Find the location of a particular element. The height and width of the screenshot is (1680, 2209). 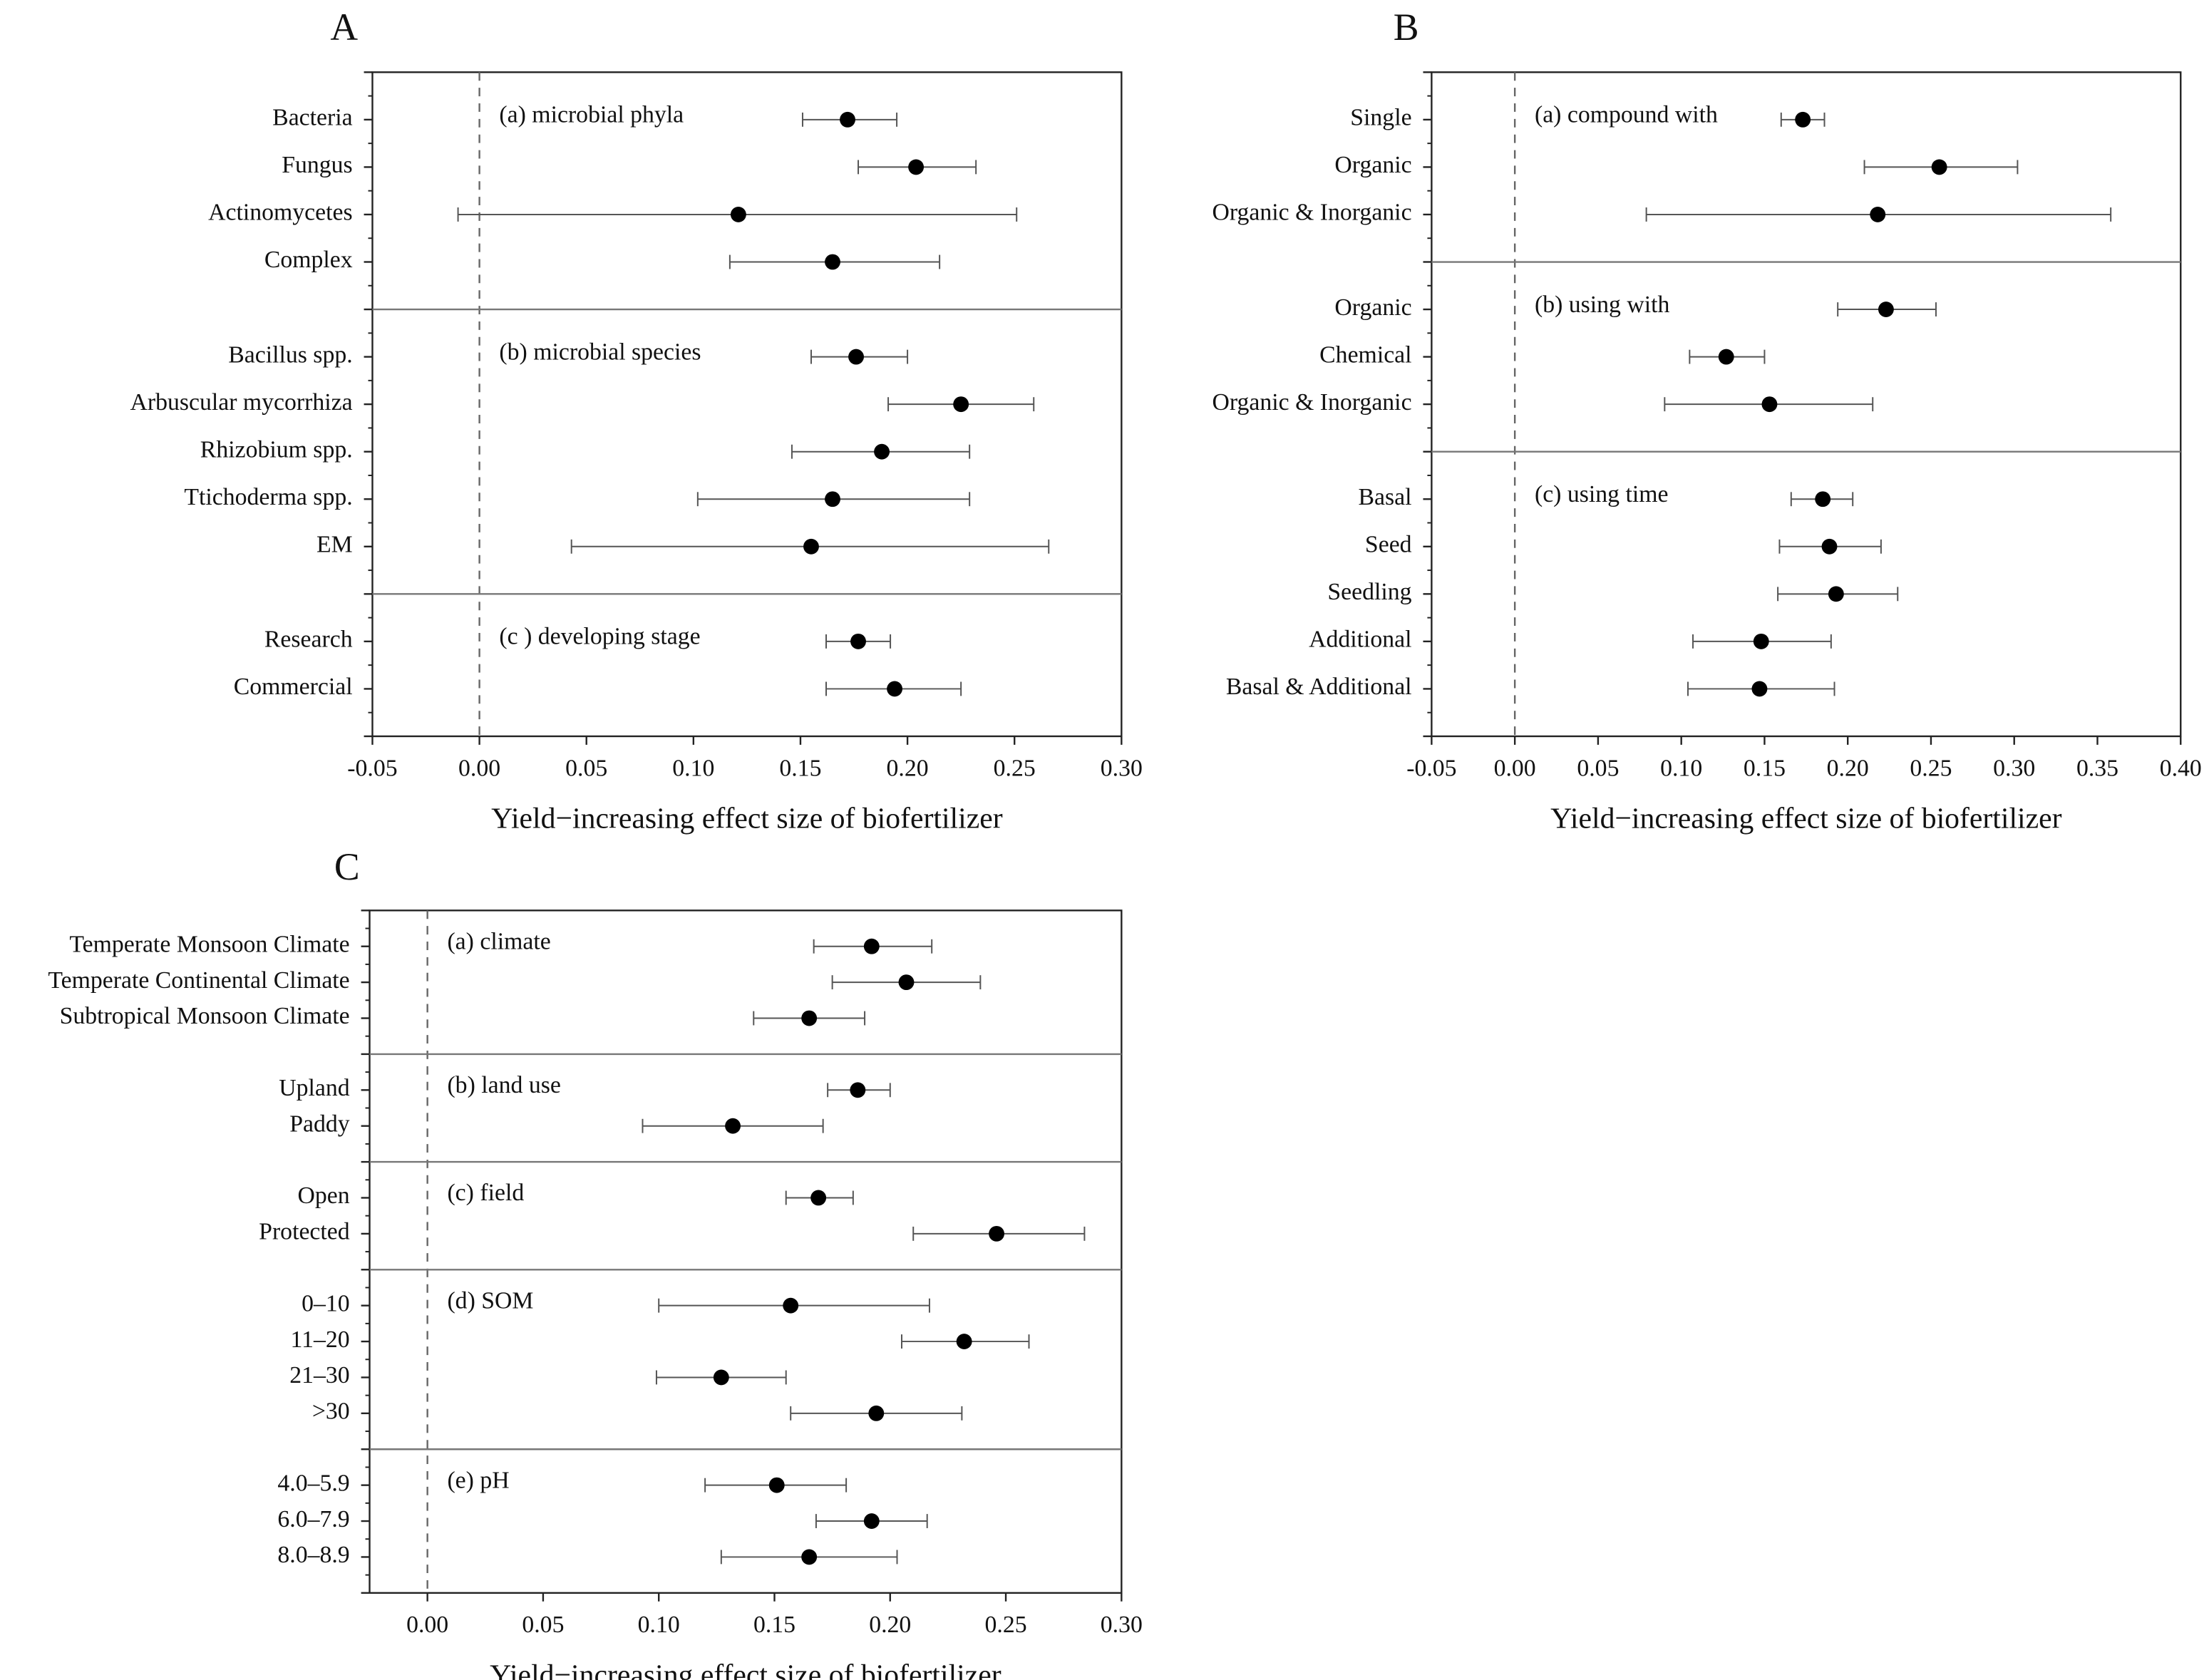

y-tick-label: 0–10 is located at coordinates (326, 1303).